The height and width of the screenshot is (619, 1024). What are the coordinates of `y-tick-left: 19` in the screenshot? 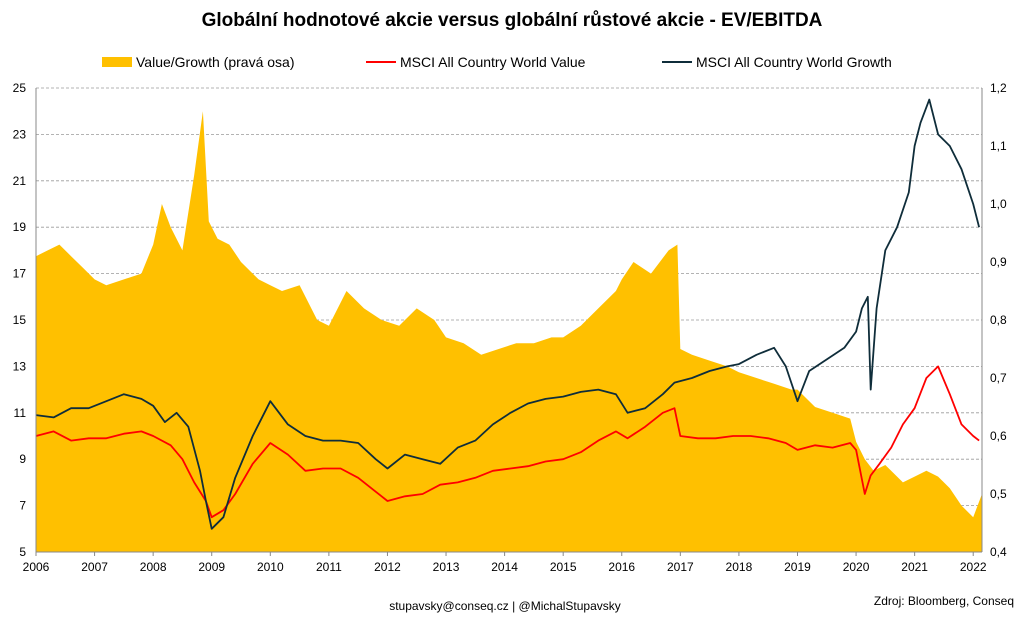 It's located at (20, 227).